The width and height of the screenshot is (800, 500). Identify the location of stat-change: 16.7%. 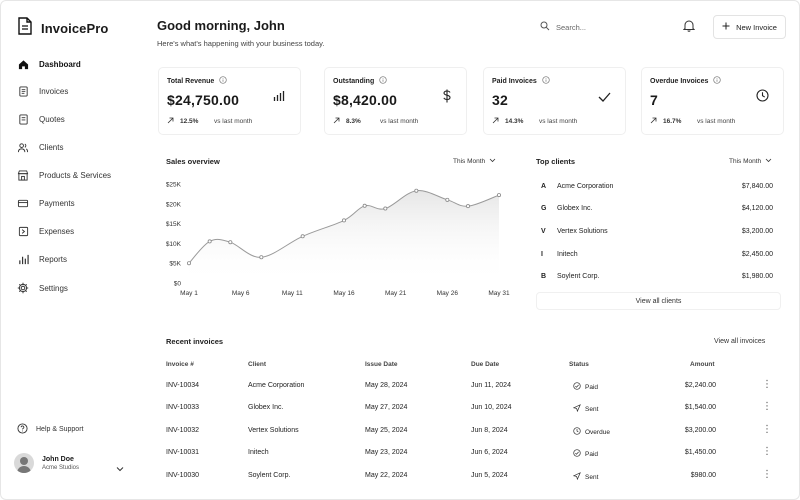
(672, 121).